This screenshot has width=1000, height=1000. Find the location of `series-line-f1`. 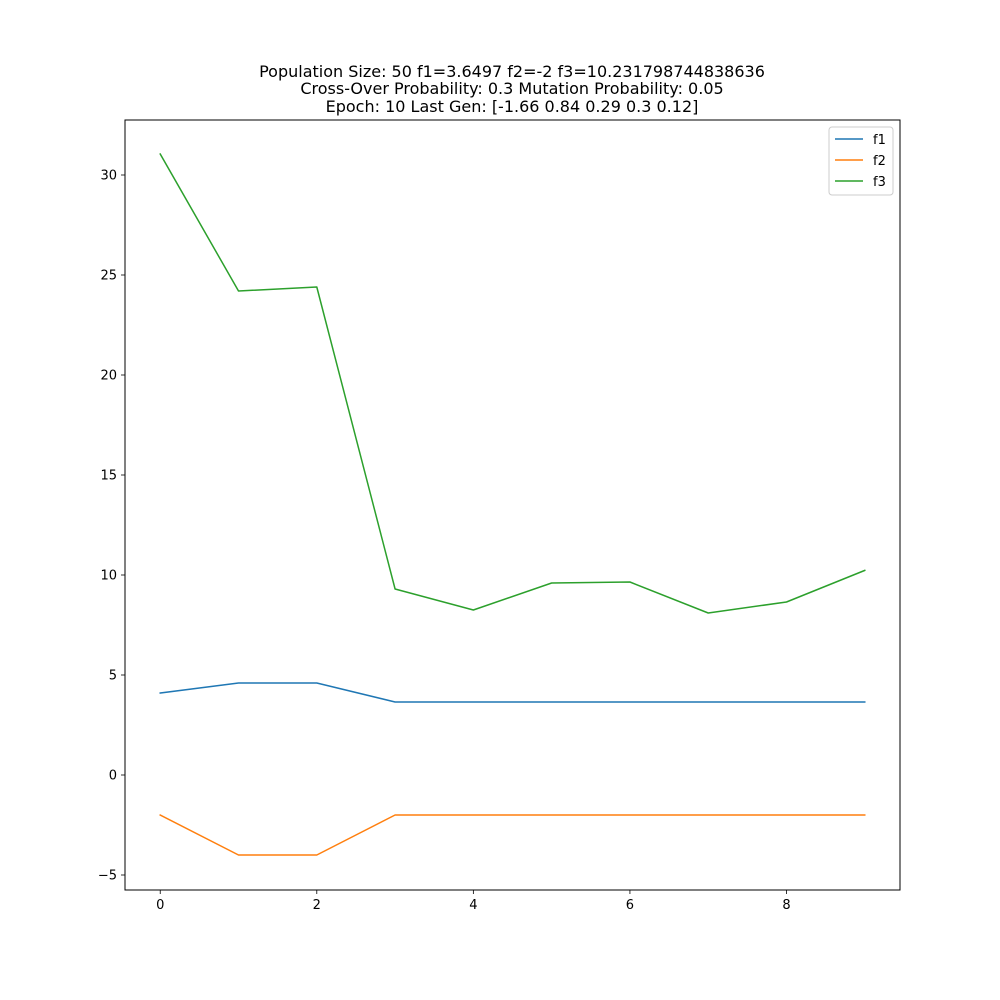

series-line-f1 is located at coordinates (512, 692).